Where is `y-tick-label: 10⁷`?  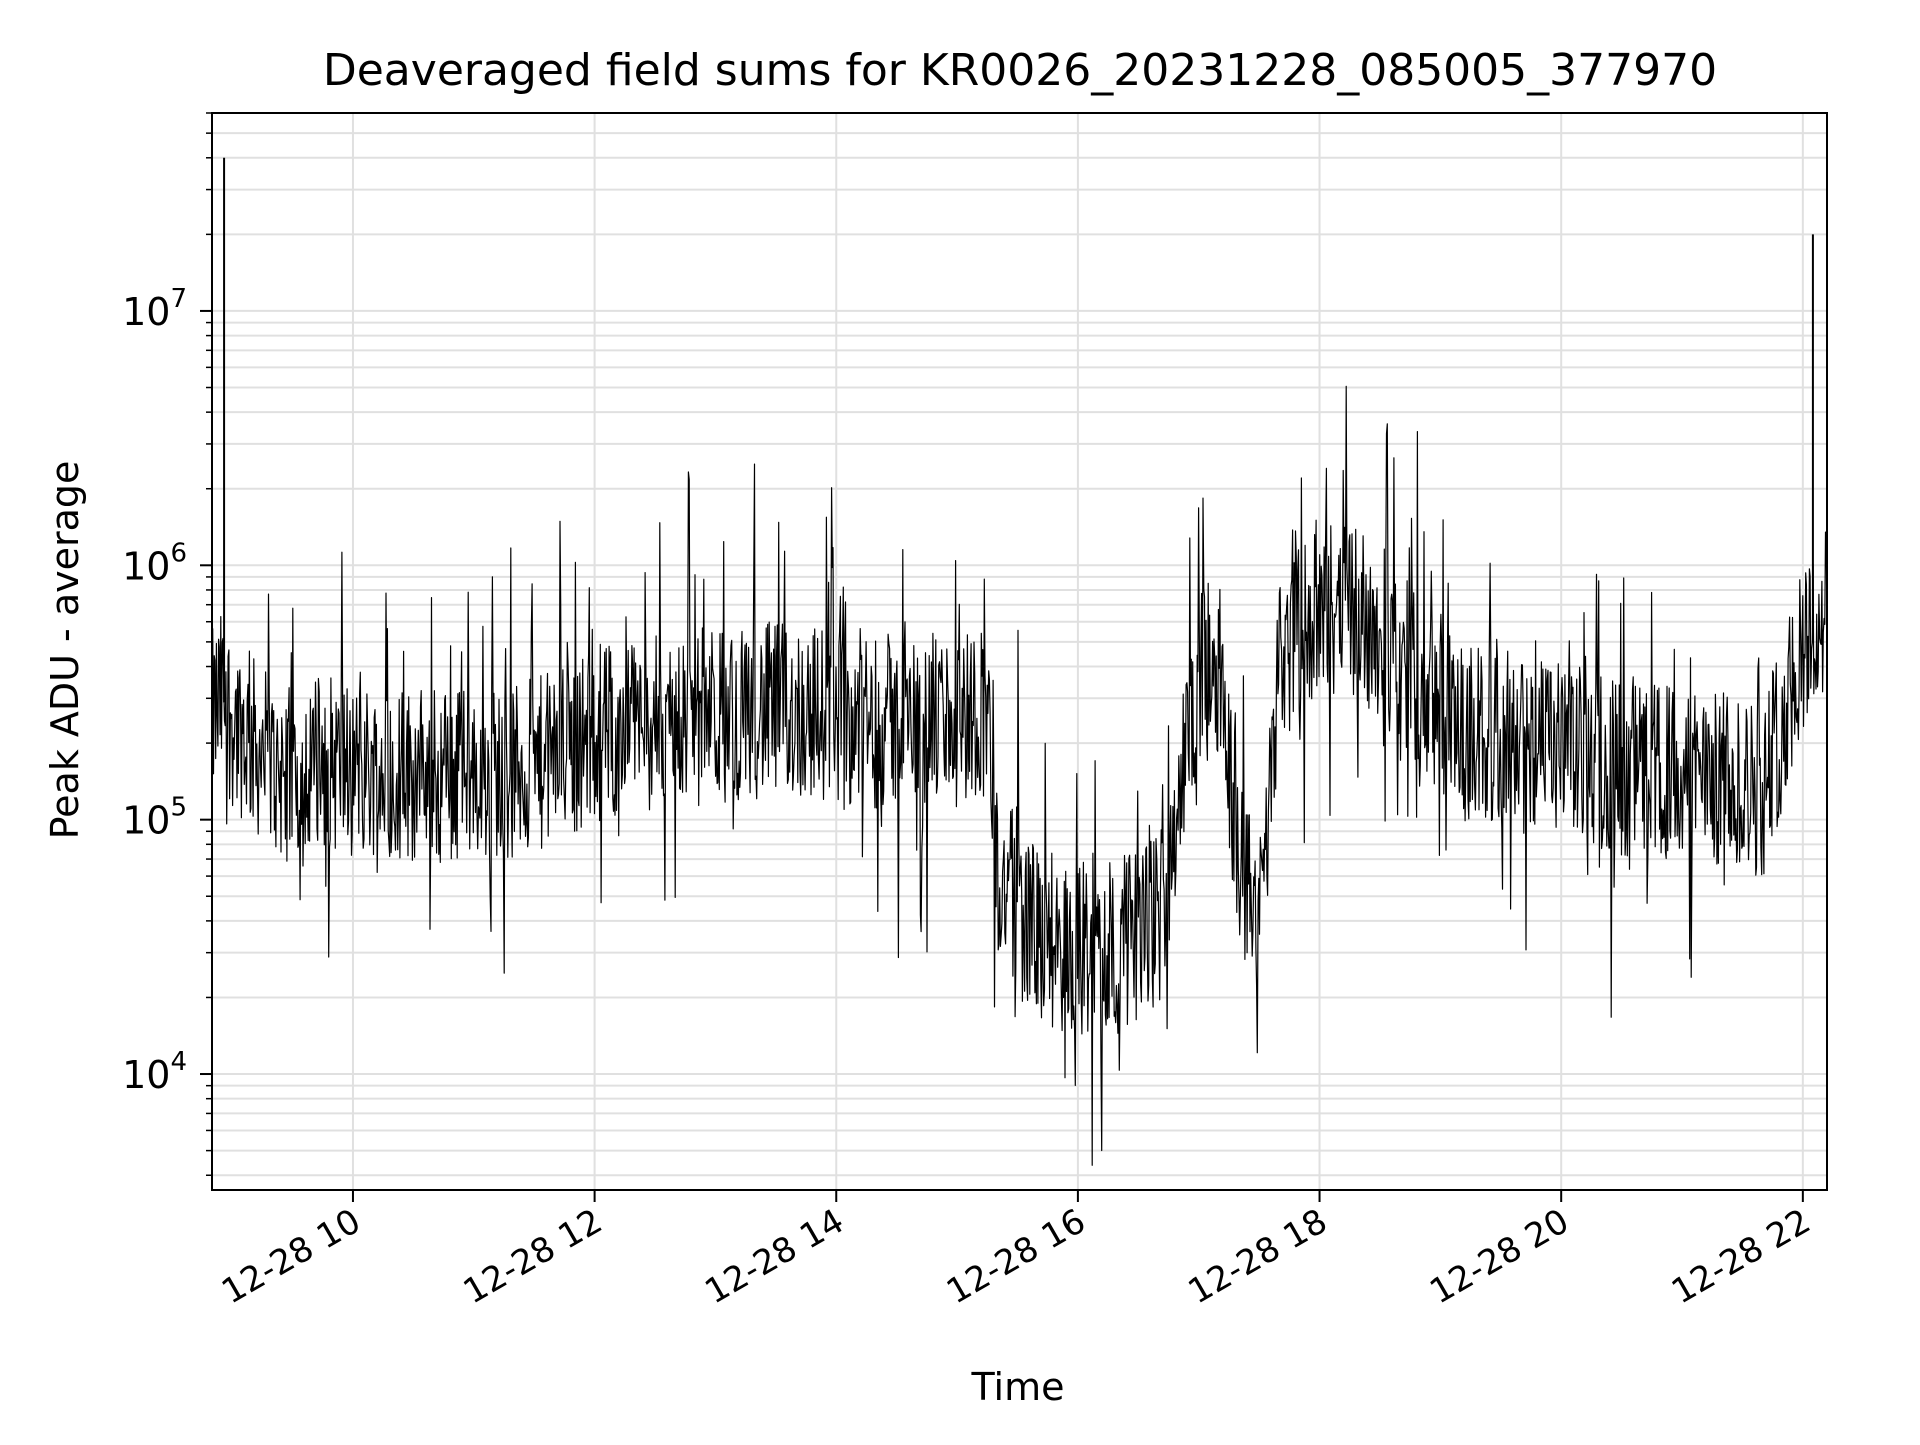 y-tick-label: 10⁷ is located at coordinates (154, 309).